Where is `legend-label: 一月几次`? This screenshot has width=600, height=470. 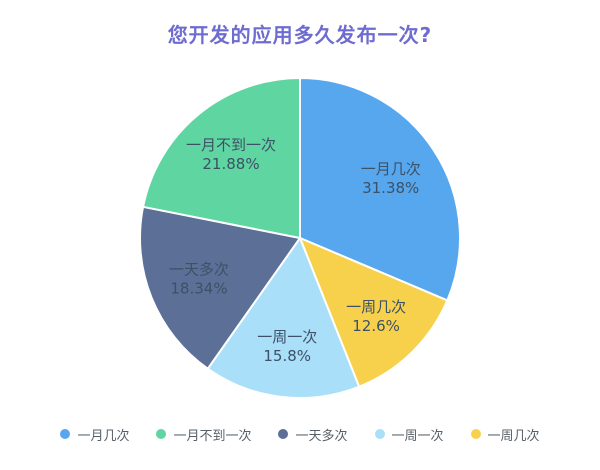
legend-label: 一月几次 is located at coordinates (103, 436).